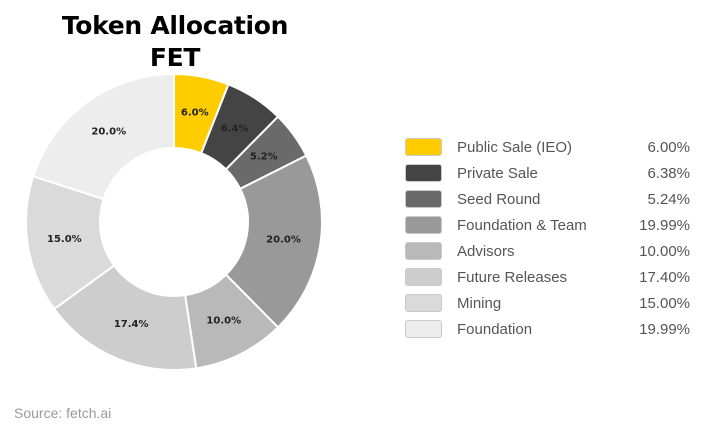 Image resolution: width=714 pixels, height=428 pixels. What do you see at coordinates (195, 112) in the screenshot?
I see `slice-label-0: 6.0%` at bounding box center [195, 112].